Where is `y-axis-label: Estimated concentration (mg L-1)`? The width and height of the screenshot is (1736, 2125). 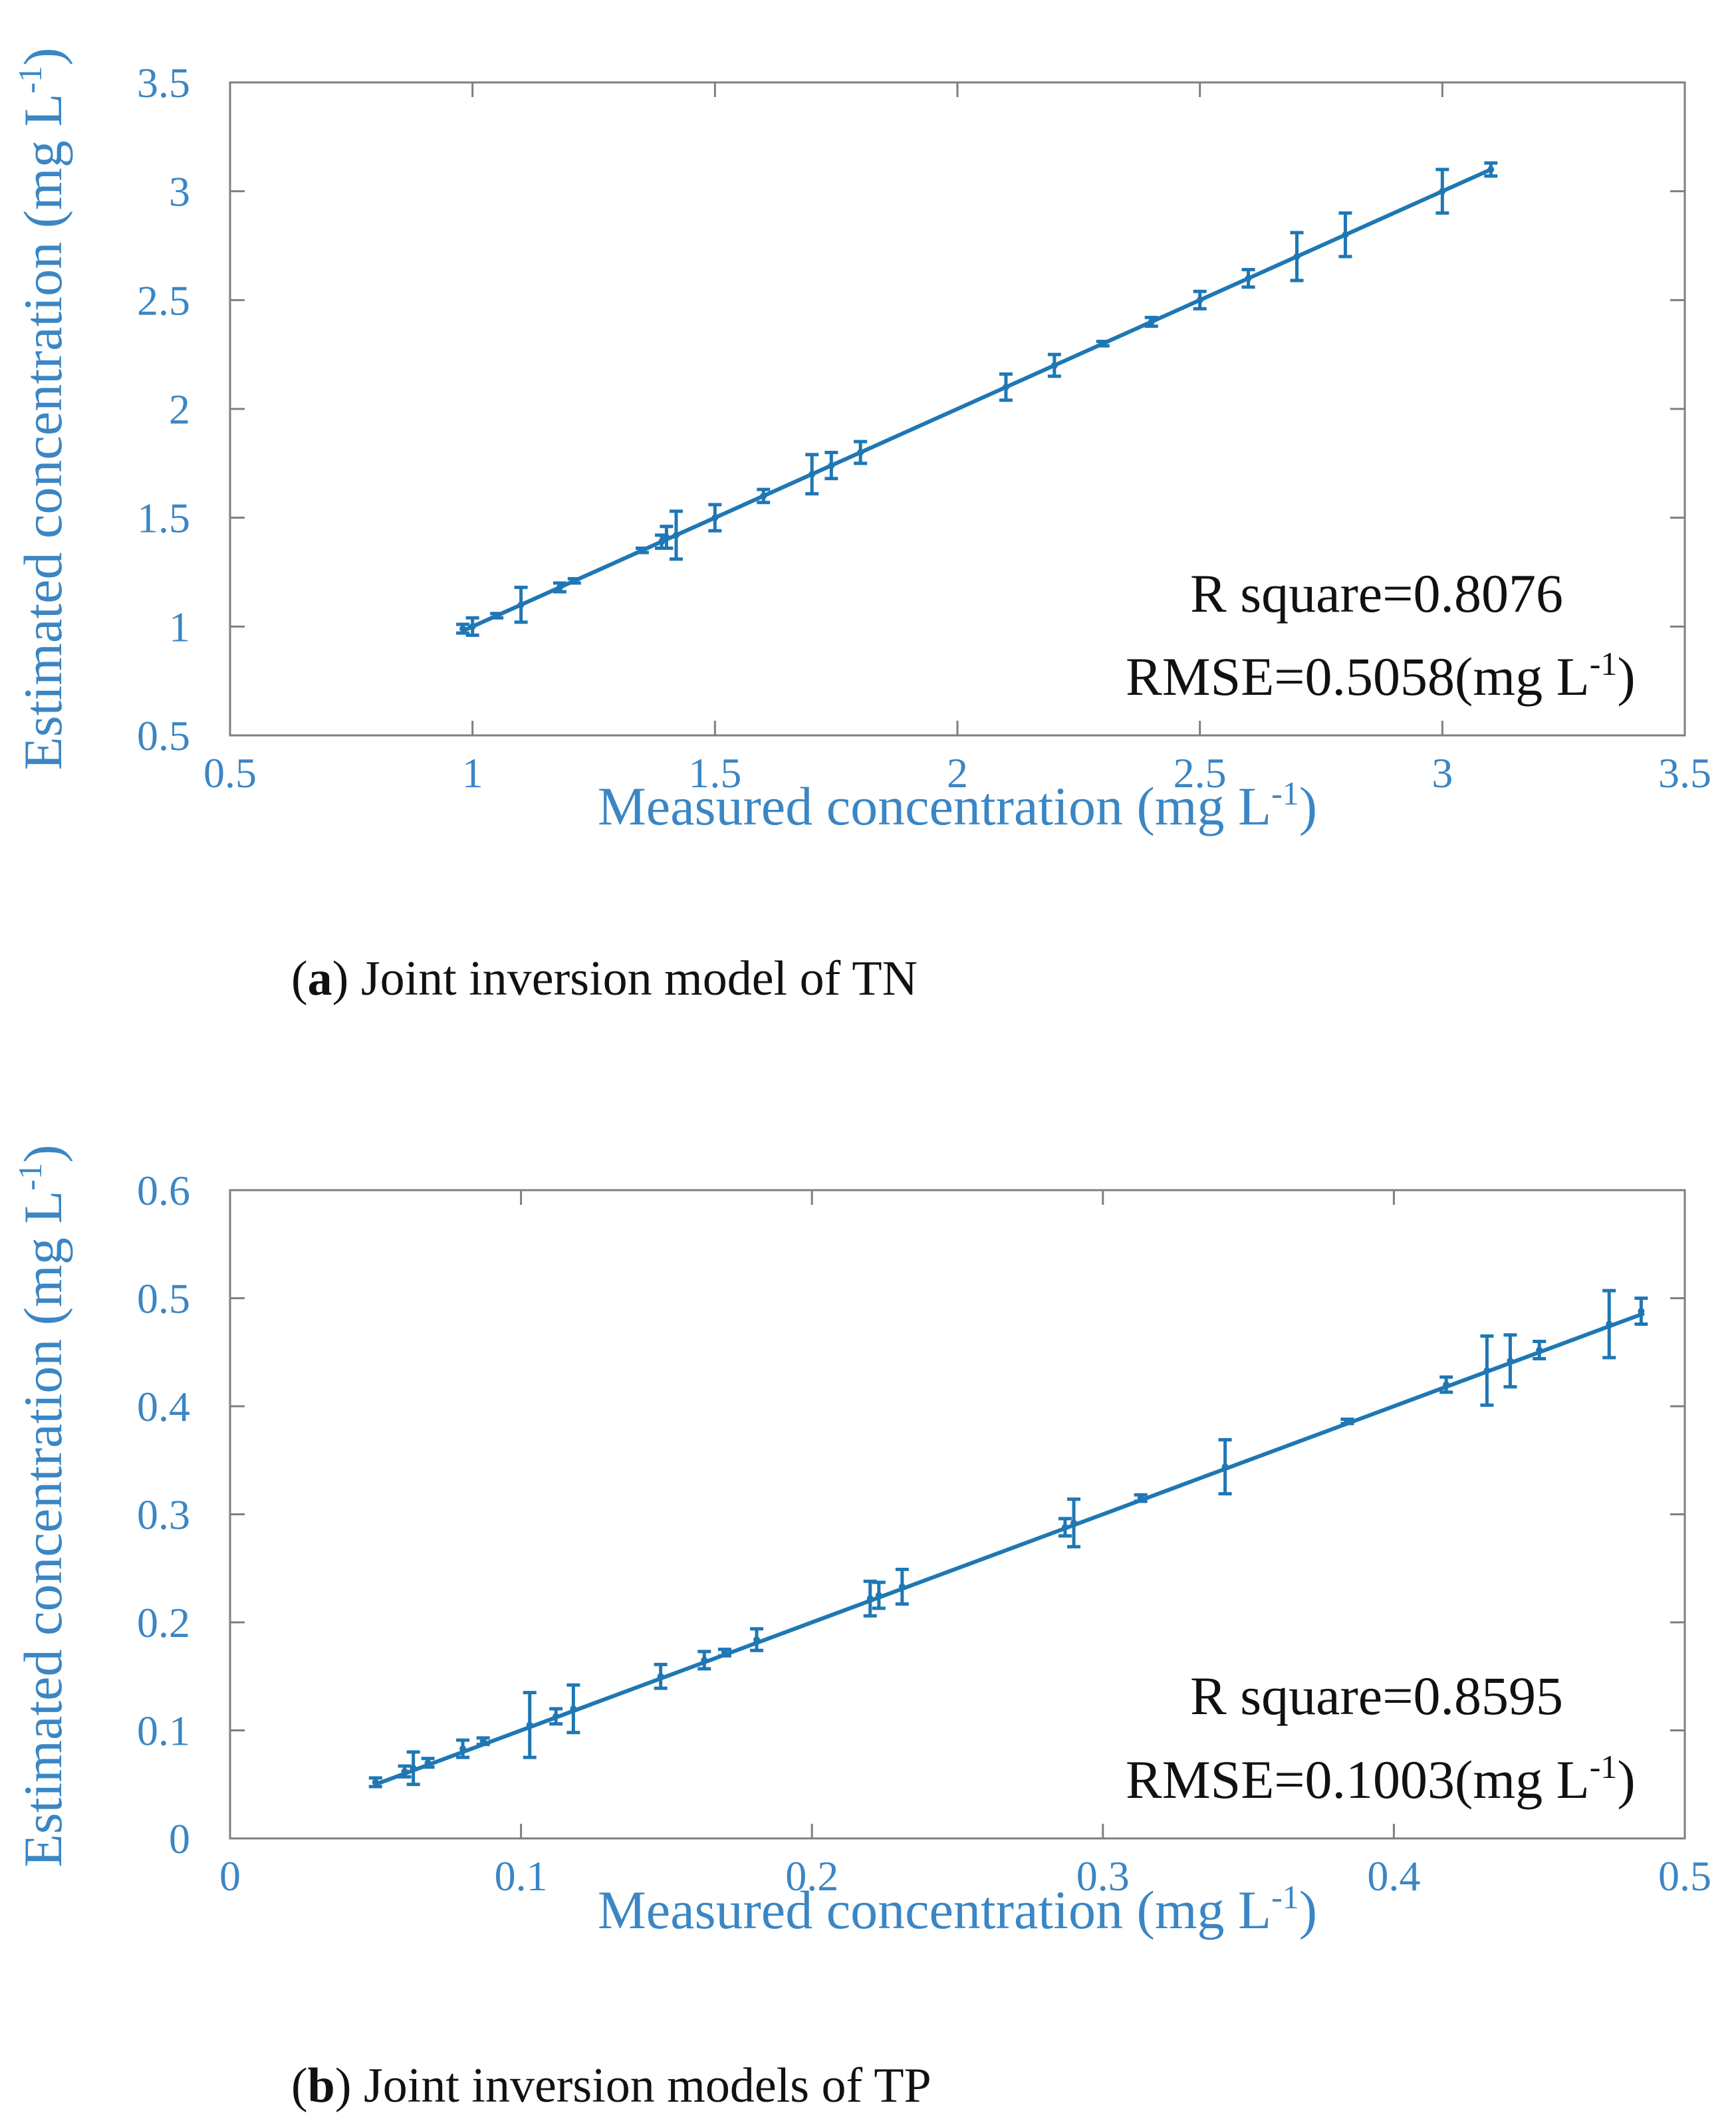
y-axis-label: Estimated concentration (mg L-1) is located at coordinates (42, 409).